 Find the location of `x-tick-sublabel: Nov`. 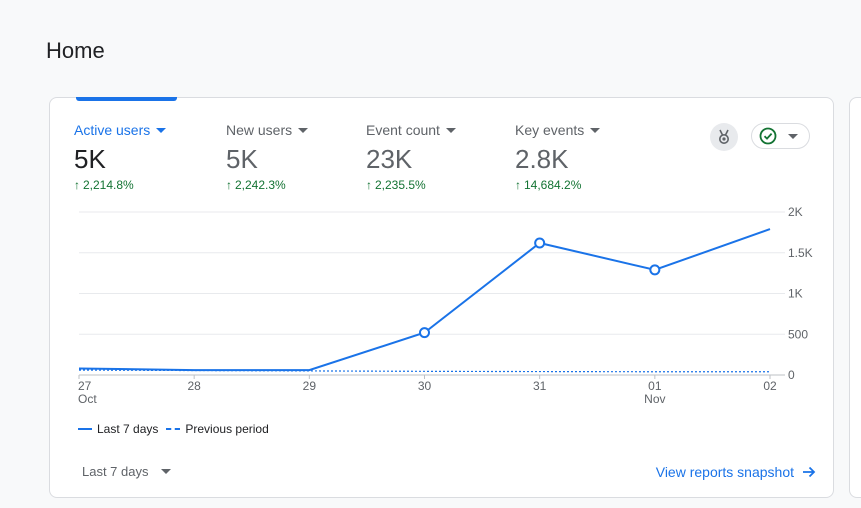

x-tick-sublabel: Nov is located at coordinates (654, 399).